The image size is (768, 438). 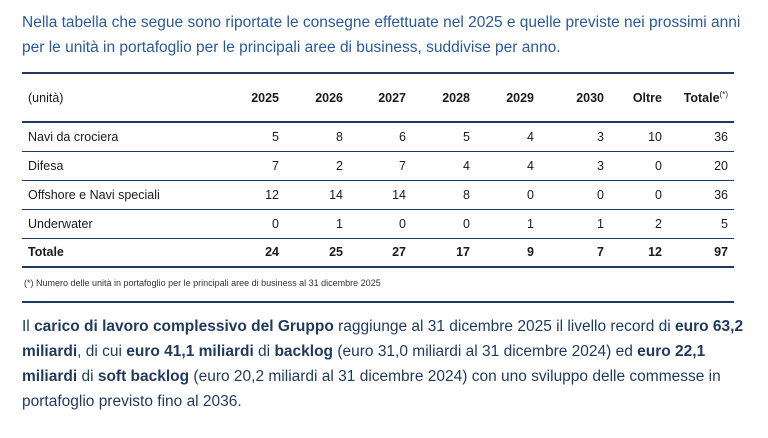 I want to click on column-header-text: 2028, so click(x=456, y=97).